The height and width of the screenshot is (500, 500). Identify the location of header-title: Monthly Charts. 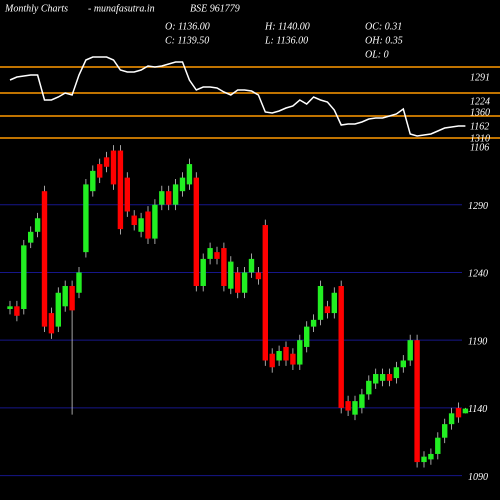
(36, 8).